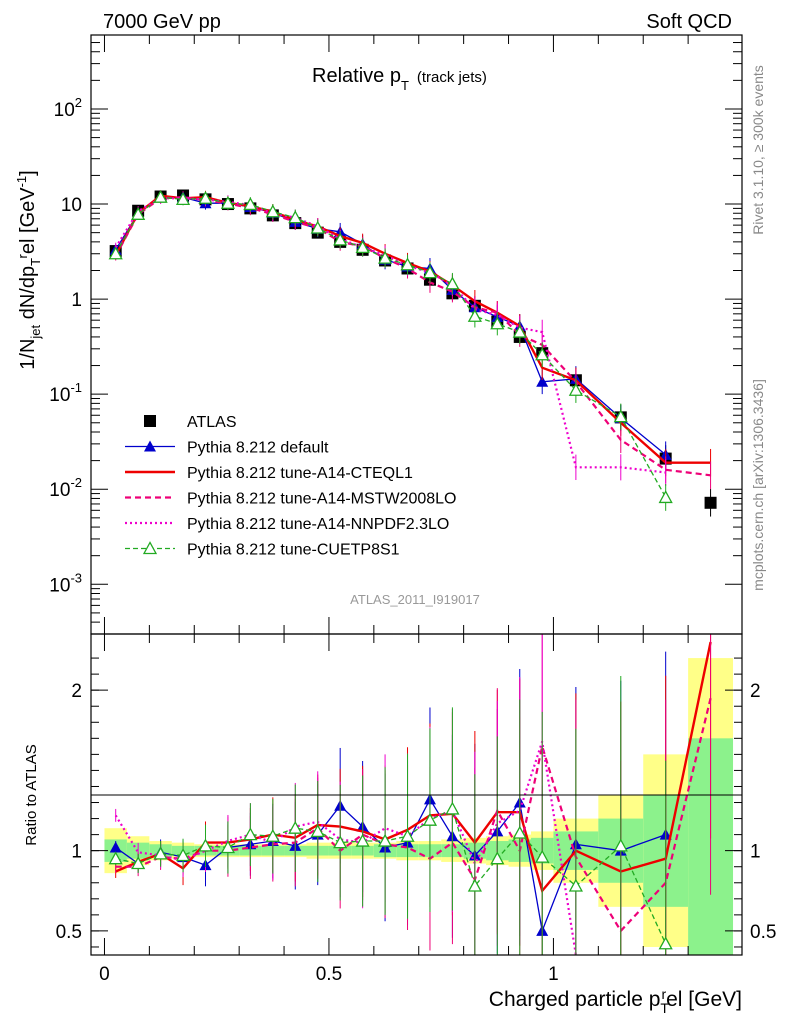 The image size is (786, 1024). I want to click on main-ytick-exp: -1, so click(76, 387).